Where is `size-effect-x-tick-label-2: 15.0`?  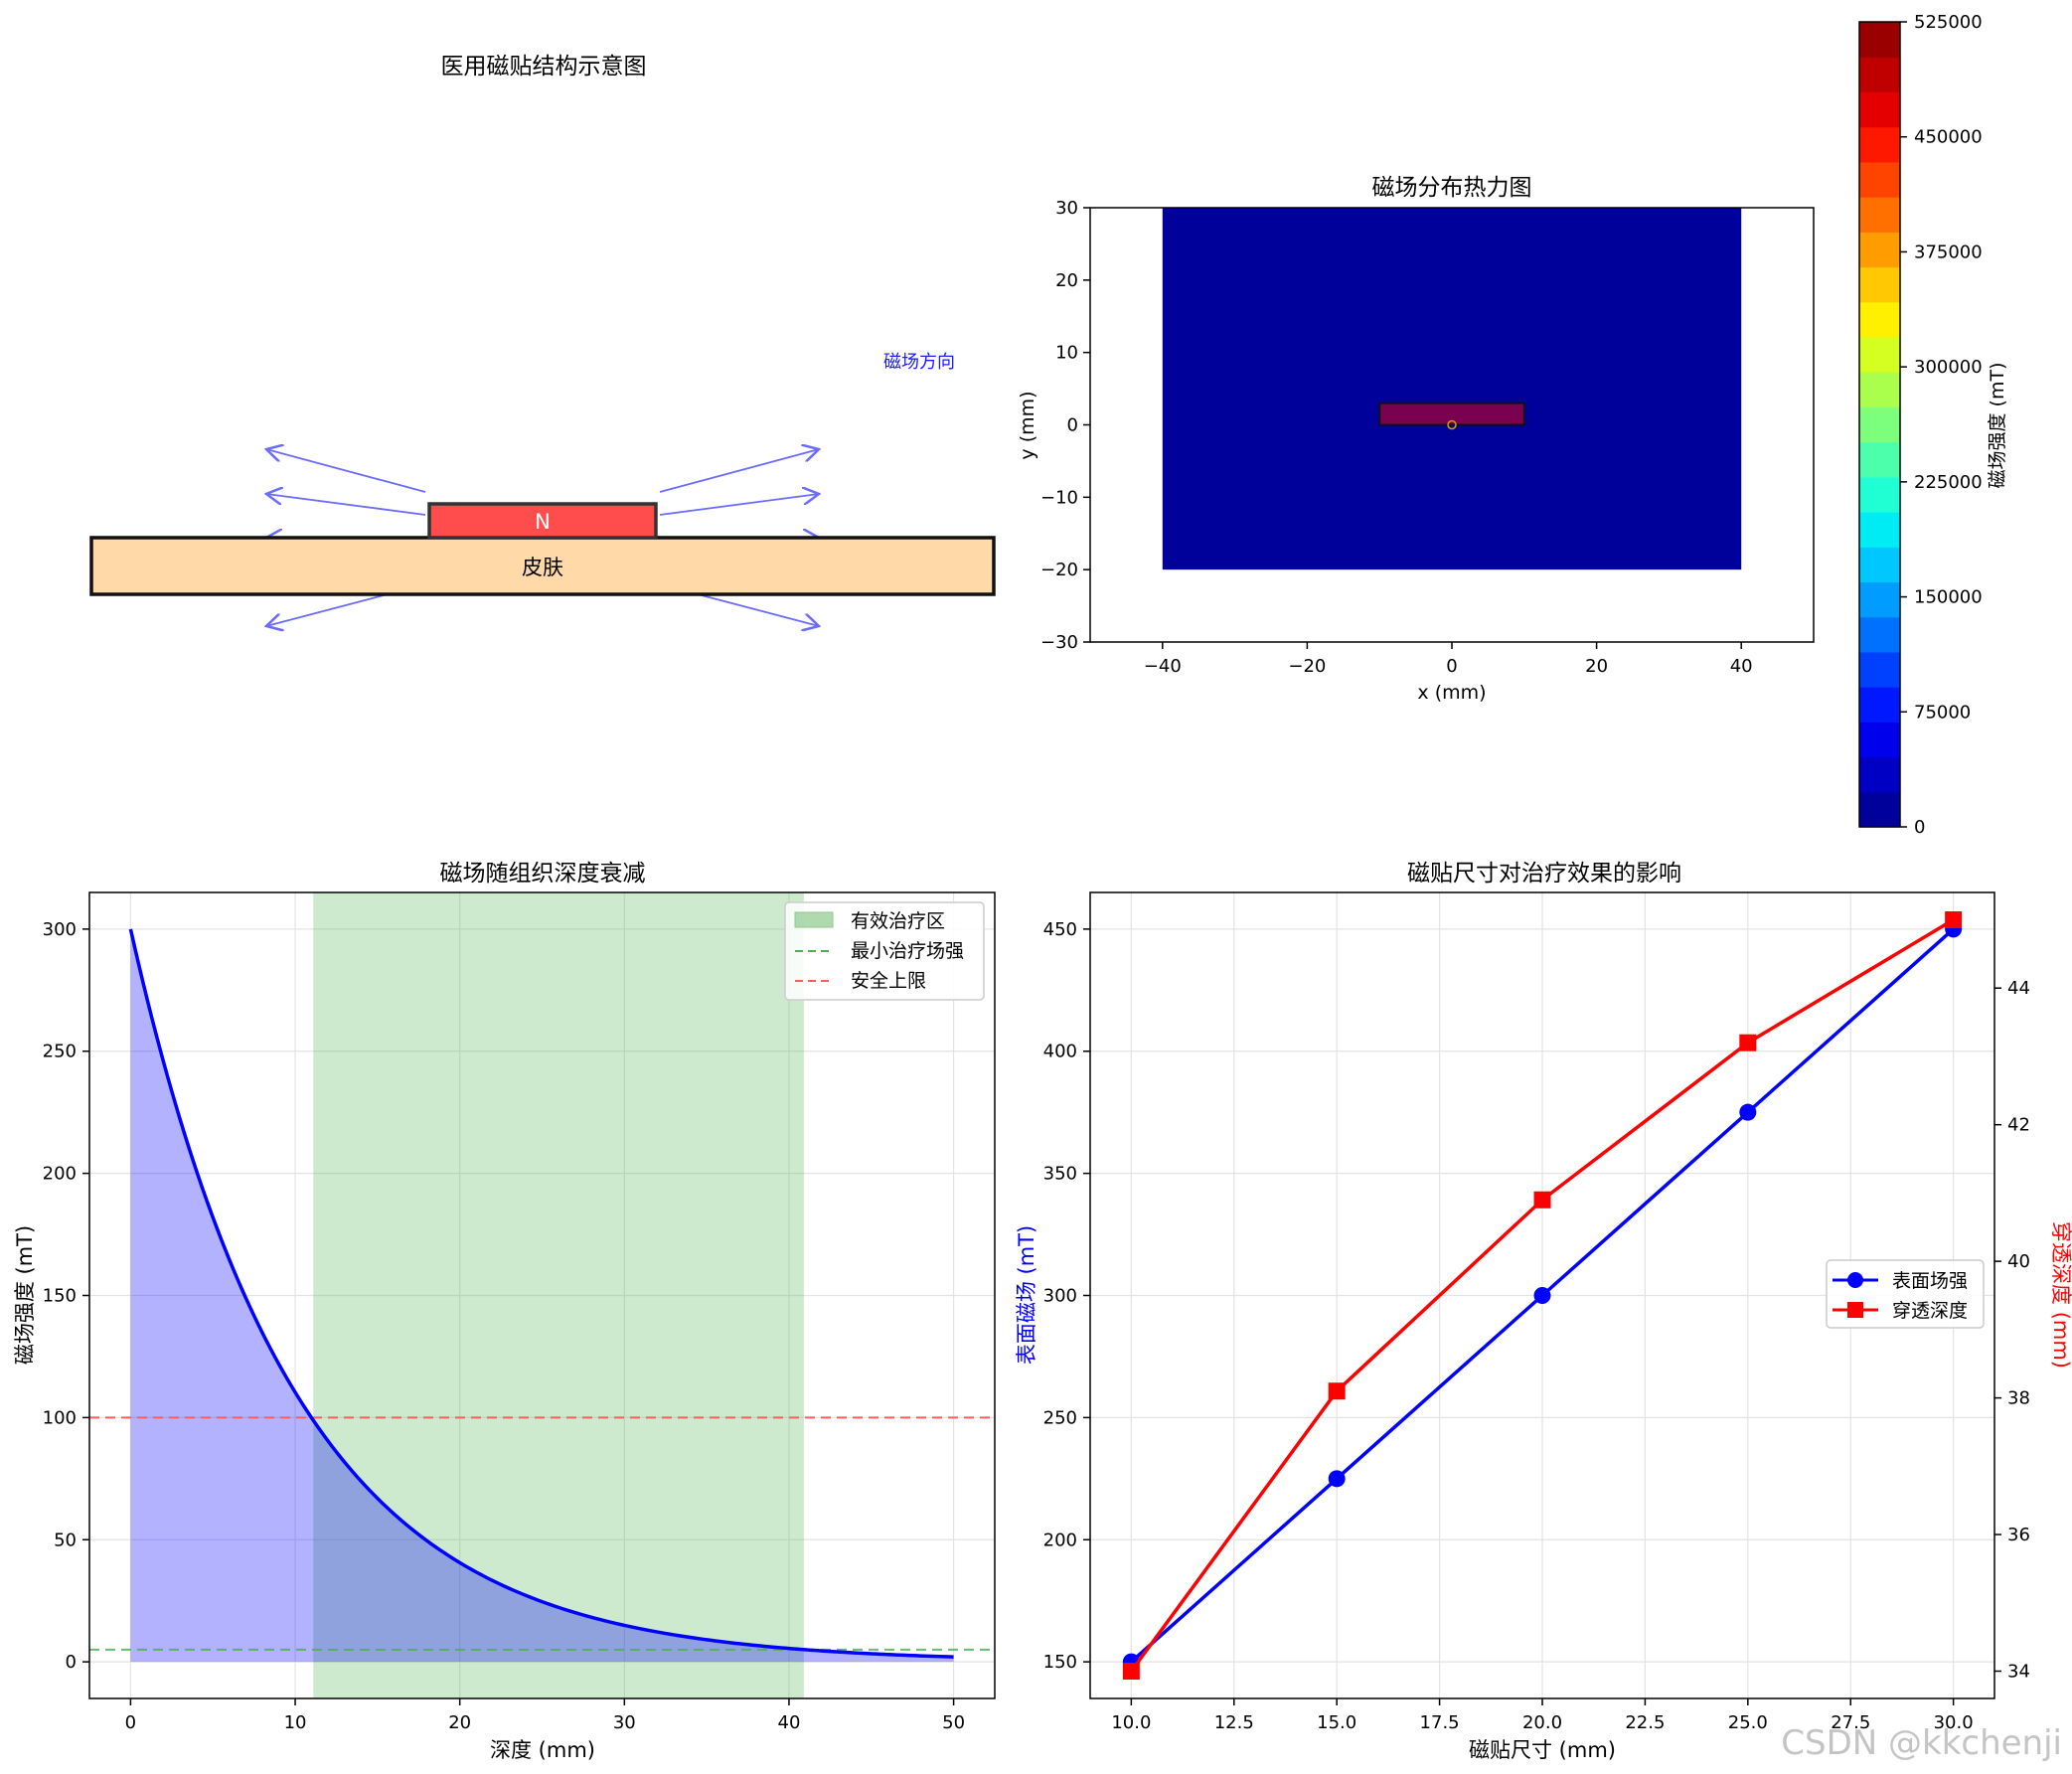
size-effect-x-tick-label-2: 15.0 is located at coordinates (1336, 1722).